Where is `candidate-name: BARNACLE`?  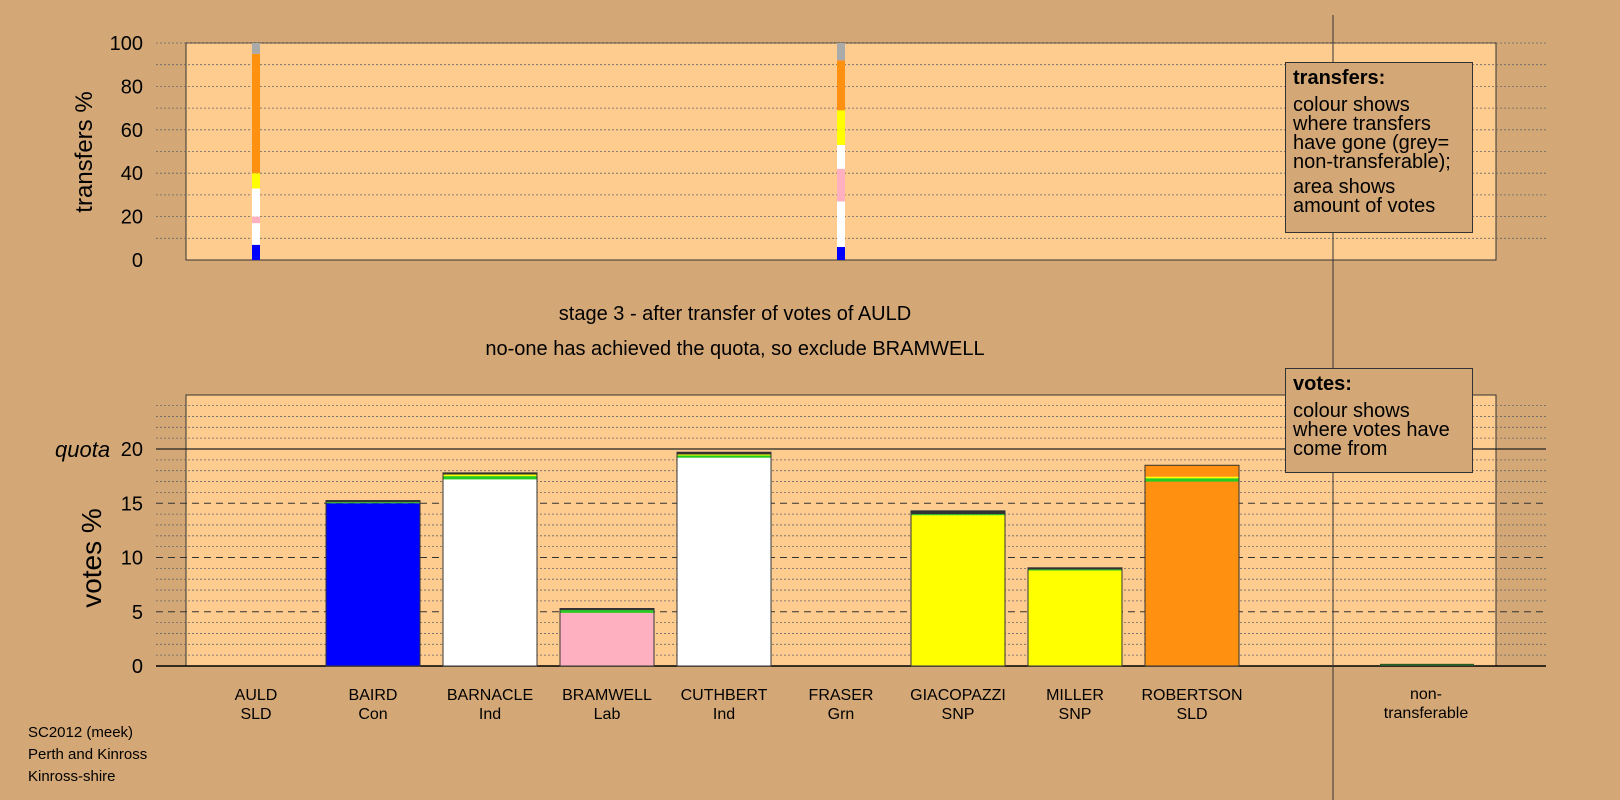
candidate-name: BARNACLE is located at coordinates (490, 695).